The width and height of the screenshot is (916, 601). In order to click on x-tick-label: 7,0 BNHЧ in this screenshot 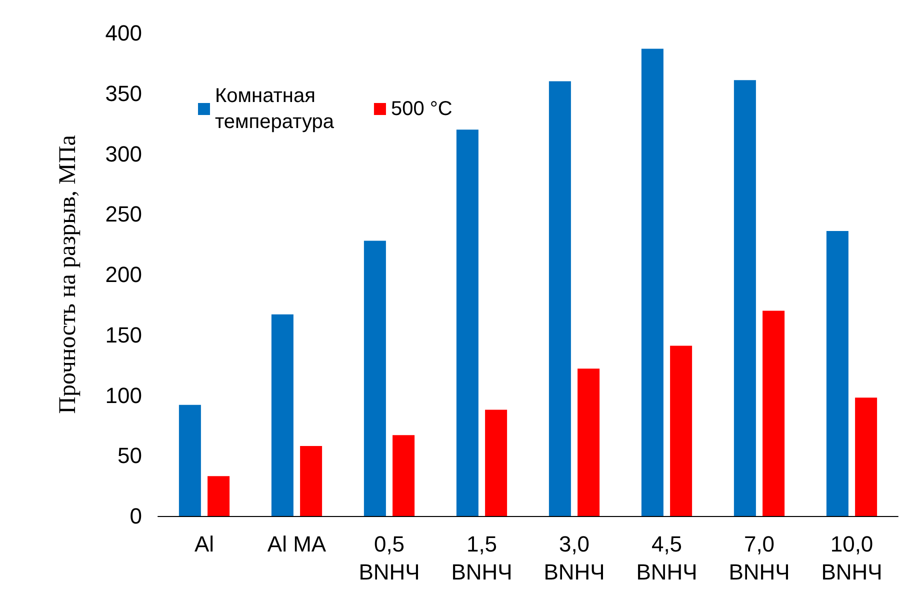, I will do `click(759, 558)`.